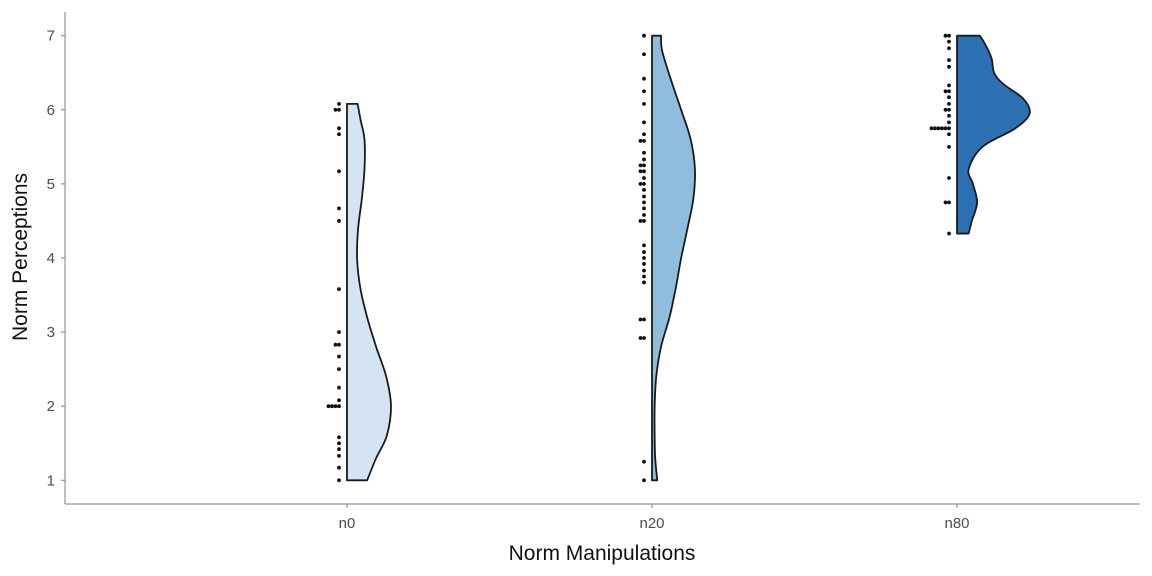  Describe the element at coordinates (369, 292) in the screenshot. I see `density-cloud-n0` at that location.